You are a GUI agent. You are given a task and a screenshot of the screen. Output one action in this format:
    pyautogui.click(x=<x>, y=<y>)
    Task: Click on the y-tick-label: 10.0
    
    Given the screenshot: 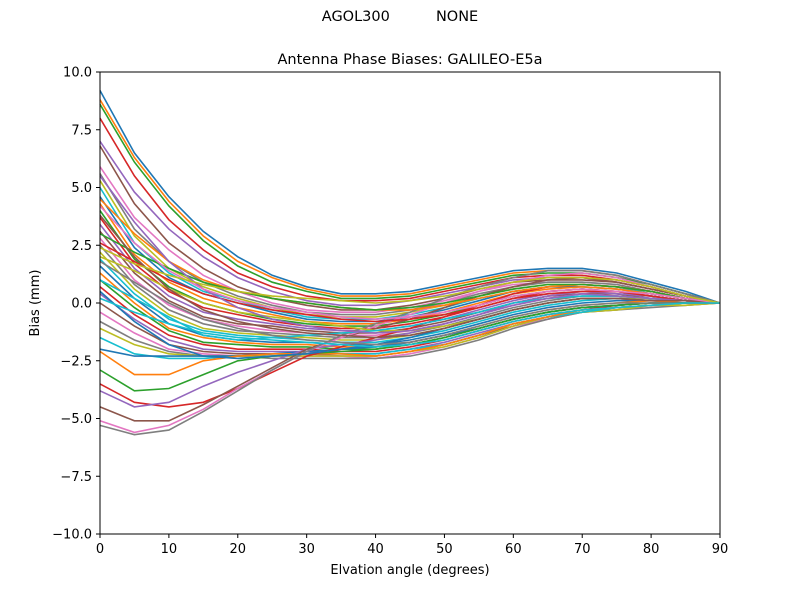 What is the action you would take?
    pyautogui.click(x=77, y=73)
    